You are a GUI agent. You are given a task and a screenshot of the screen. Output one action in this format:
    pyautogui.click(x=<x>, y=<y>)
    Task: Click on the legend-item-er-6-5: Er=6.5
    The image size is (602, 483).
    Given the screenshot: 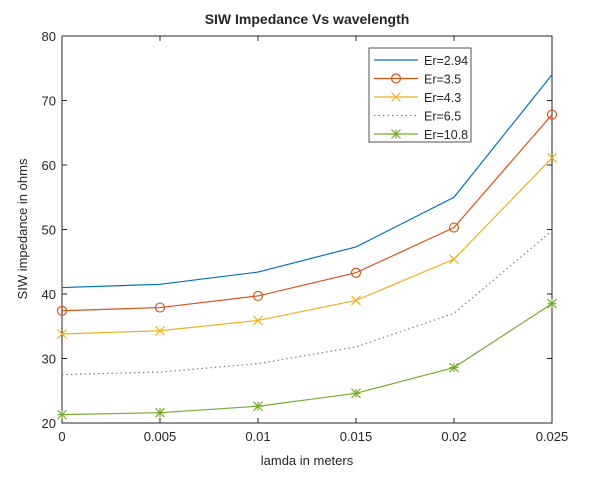 What is the action you would take?
    pyautogui.click(x=417, y=117)
    